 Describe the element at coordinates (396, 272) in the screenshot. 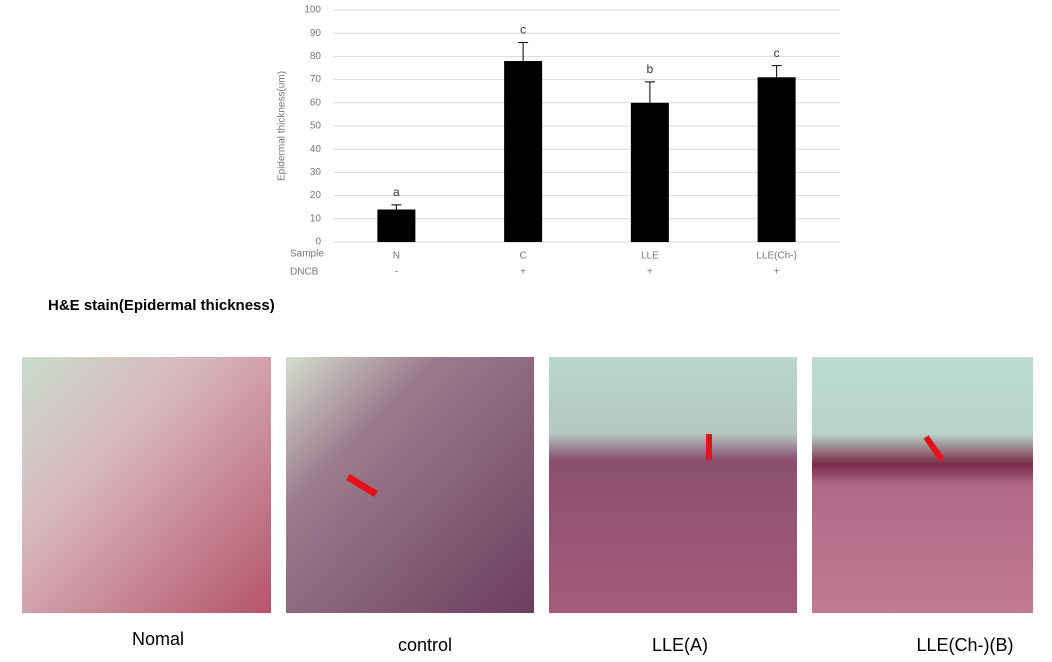

I see `dncb-label: -` at that location.